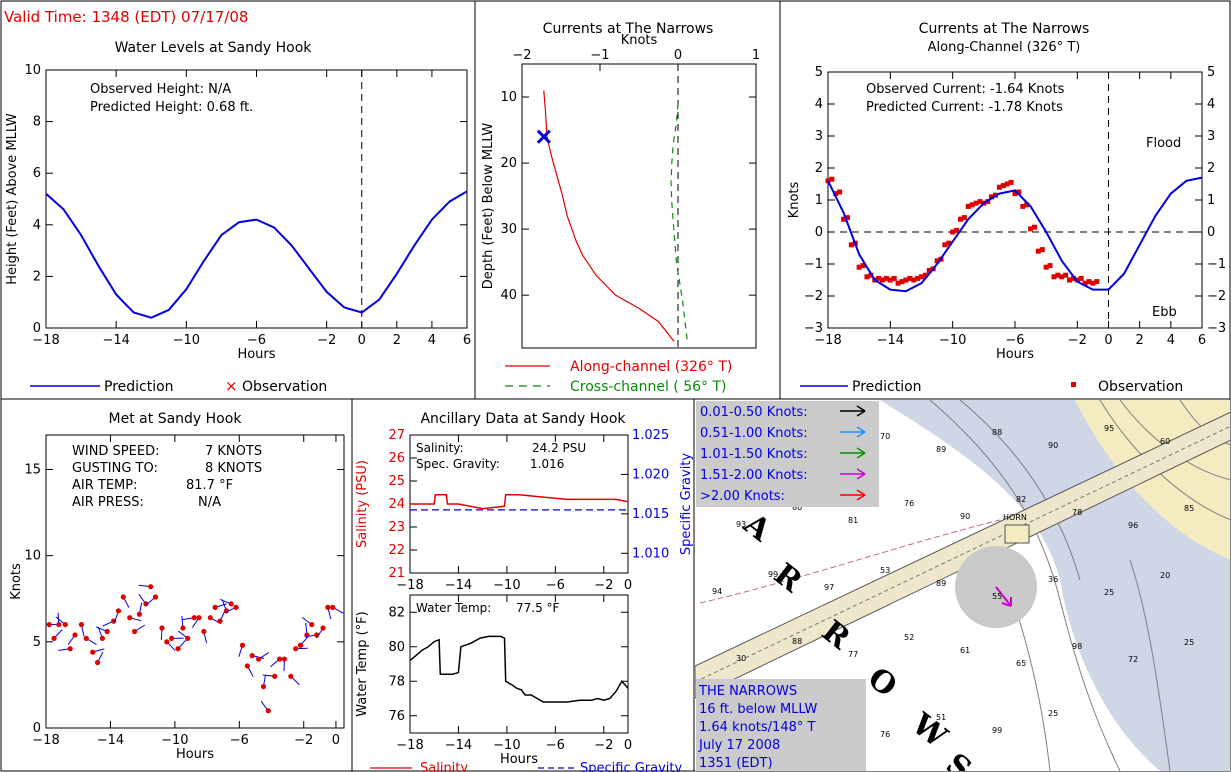 This screenshot has width=1231, height=772. Describe the element at coordinates (396, 573) in the screenshot. I see `y-tick-label: 21` at that location.